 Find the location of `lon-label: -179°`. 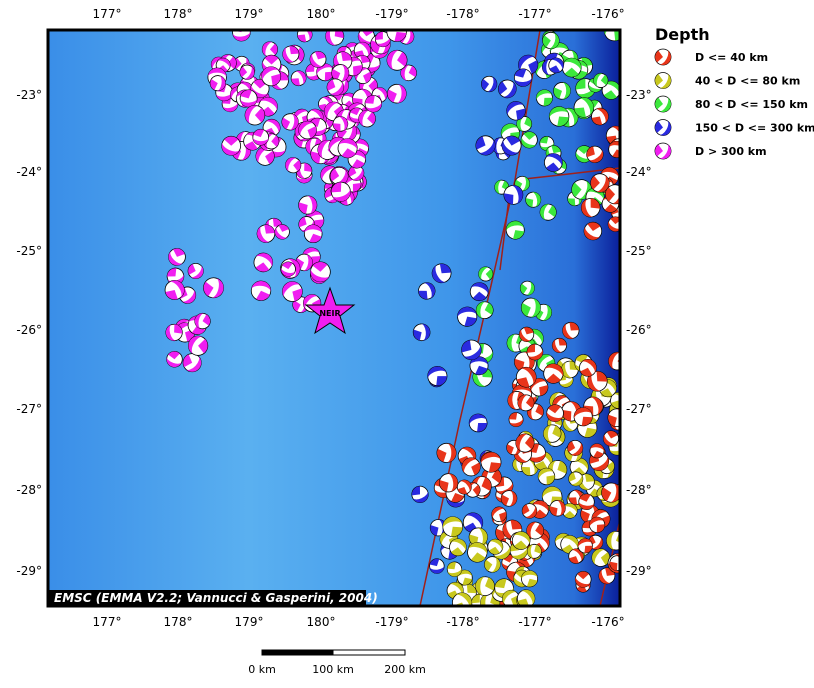

lon-label: -179° is located at coordinates (391, 14).